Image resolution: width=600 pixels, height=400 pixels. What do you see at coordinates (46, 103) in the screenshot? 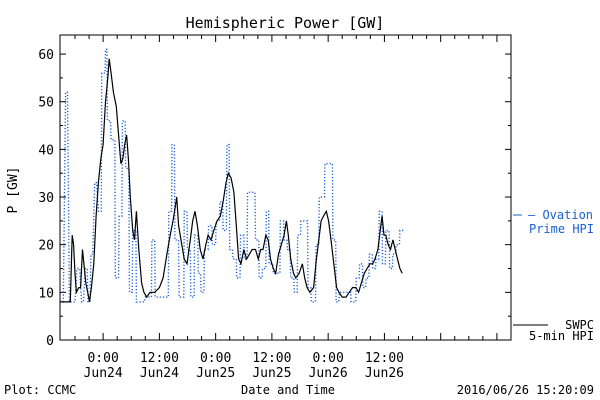
I see `y-tick-label: 50` at bounding box center [46, 103].